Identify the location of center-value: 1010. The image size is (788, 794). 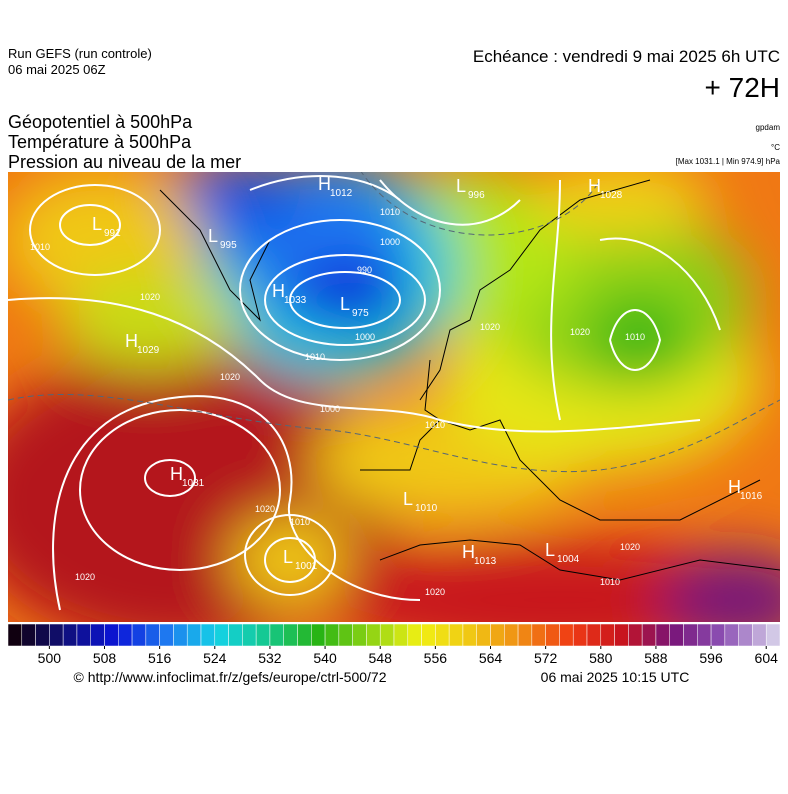
(426, 508).